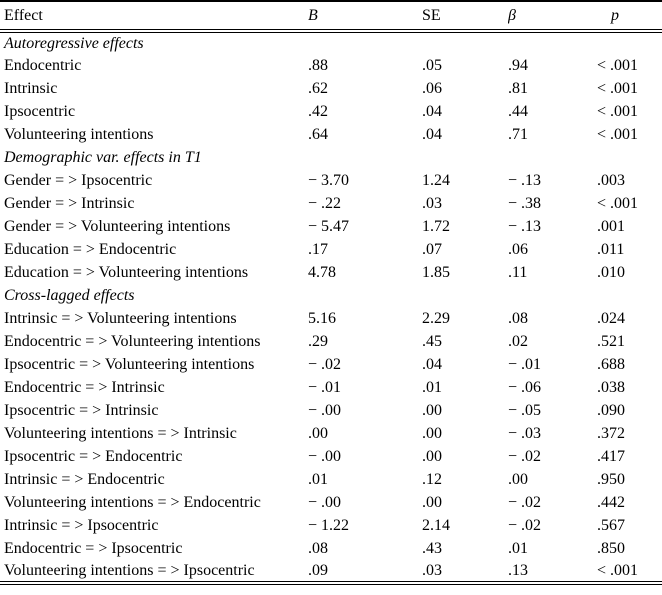 This screenshot has height=595, width=662. What do you see at coordinates (436, 318) in the screenshot?
I see `se-cell: 2.29` at bounding box center [436, 318].